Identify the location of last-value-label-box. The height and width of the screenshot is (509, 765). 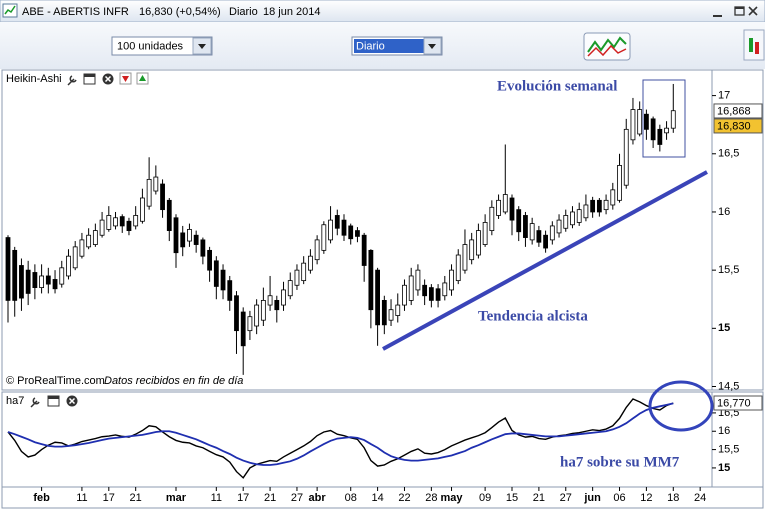
(738, 403).